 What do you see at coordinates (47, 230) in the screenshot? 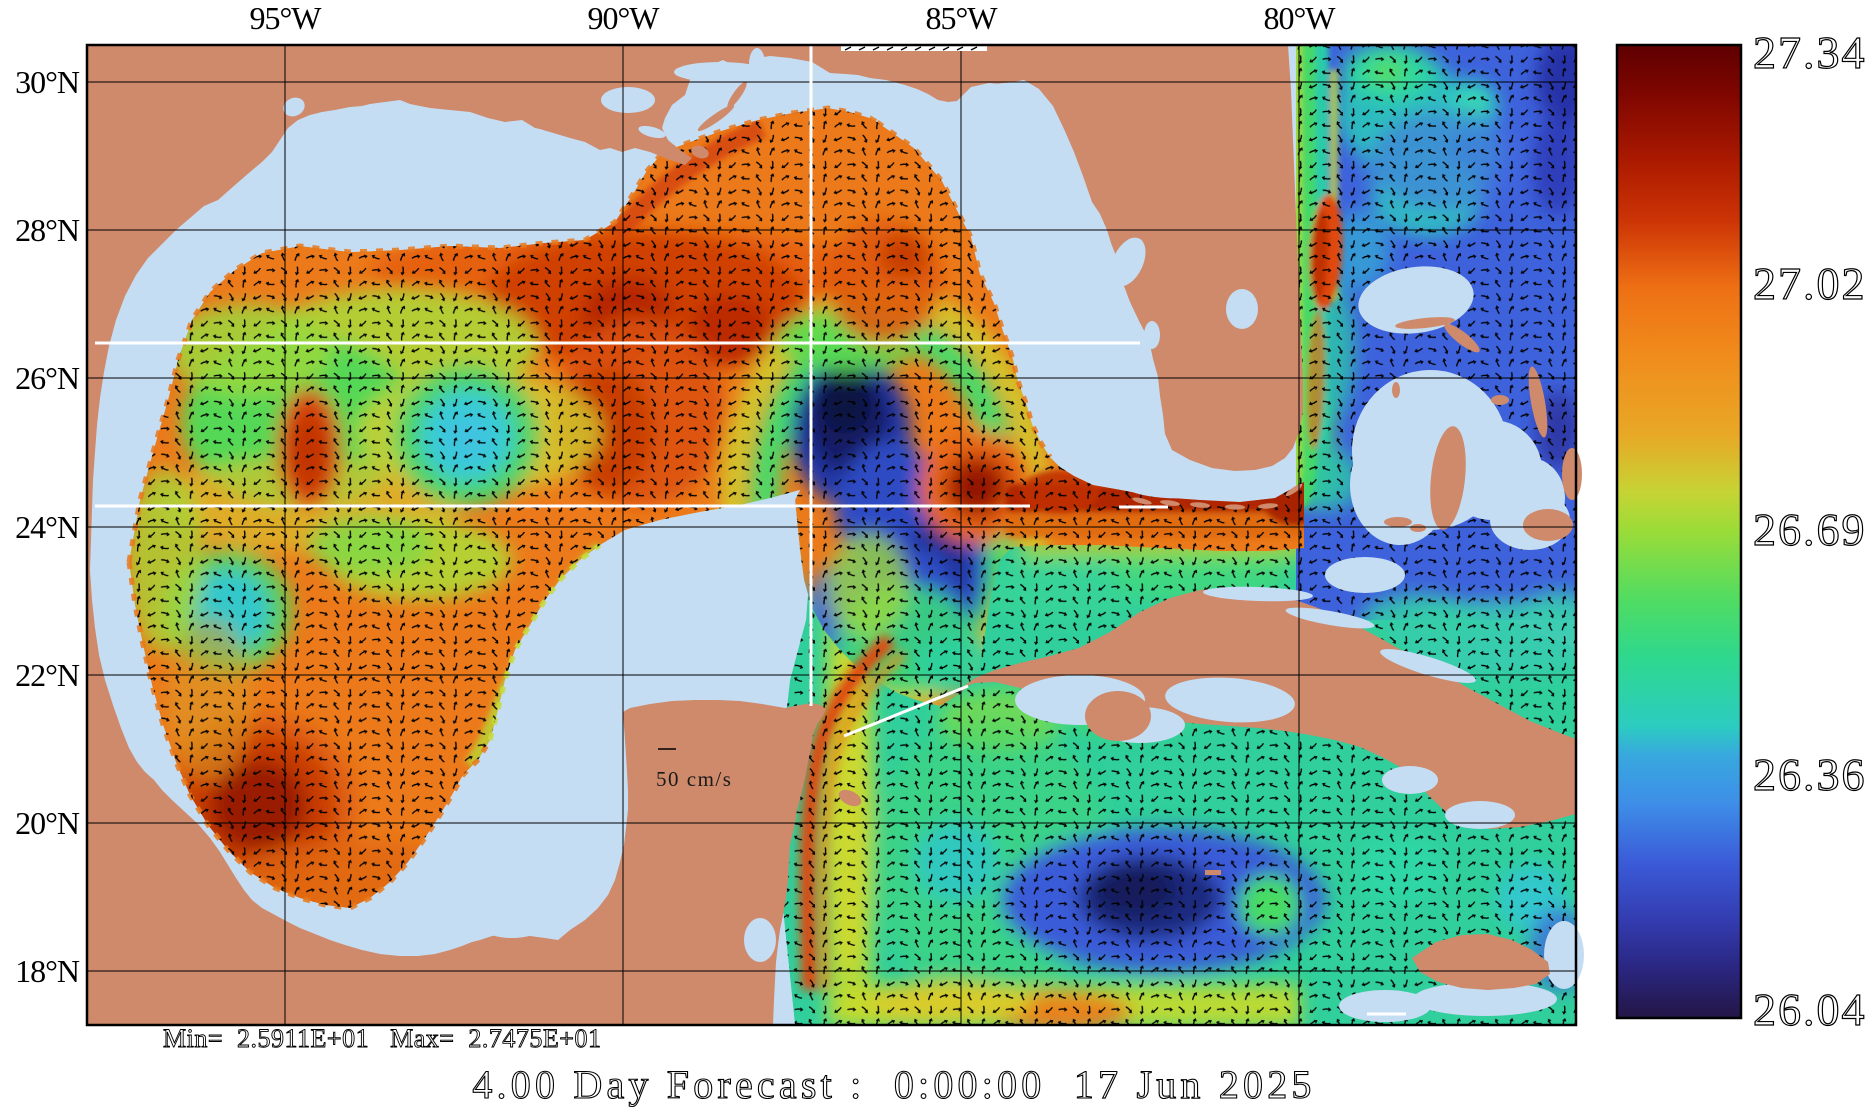
I see `svg-text: 28°N` at bounding box center [47, 230].